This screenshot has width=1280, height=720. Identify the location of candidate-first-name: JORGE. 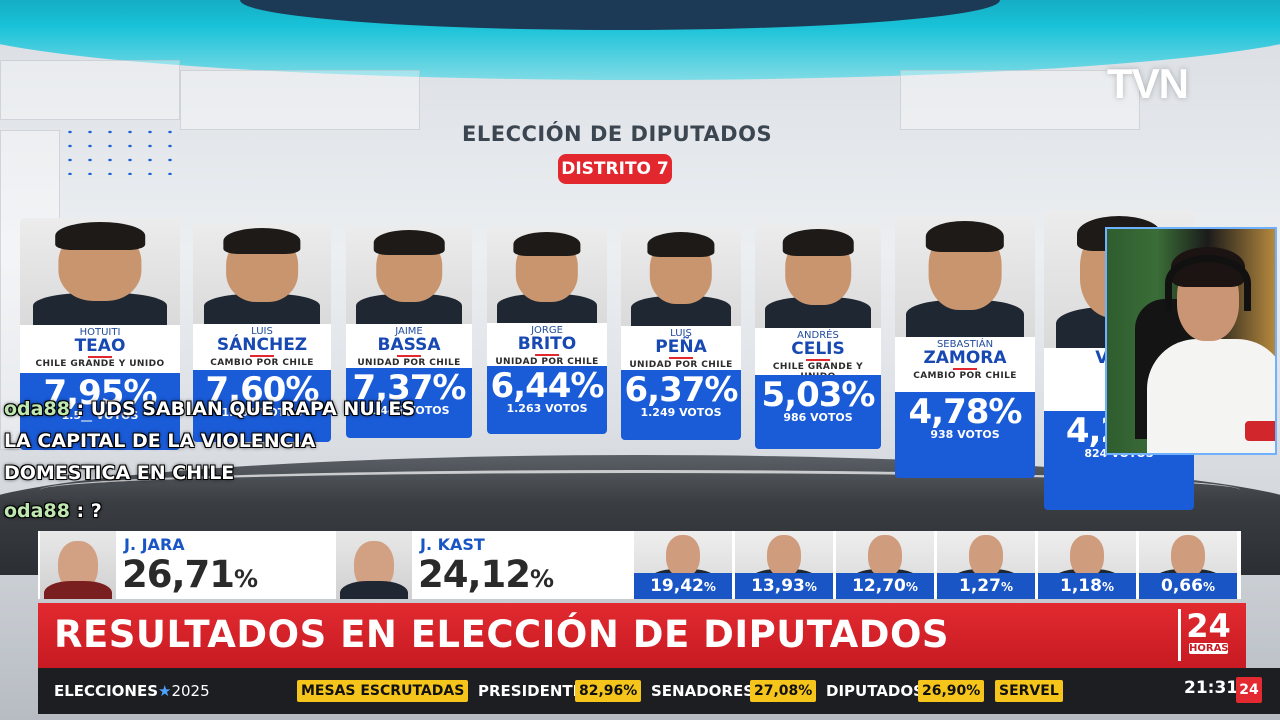
(547, 330).